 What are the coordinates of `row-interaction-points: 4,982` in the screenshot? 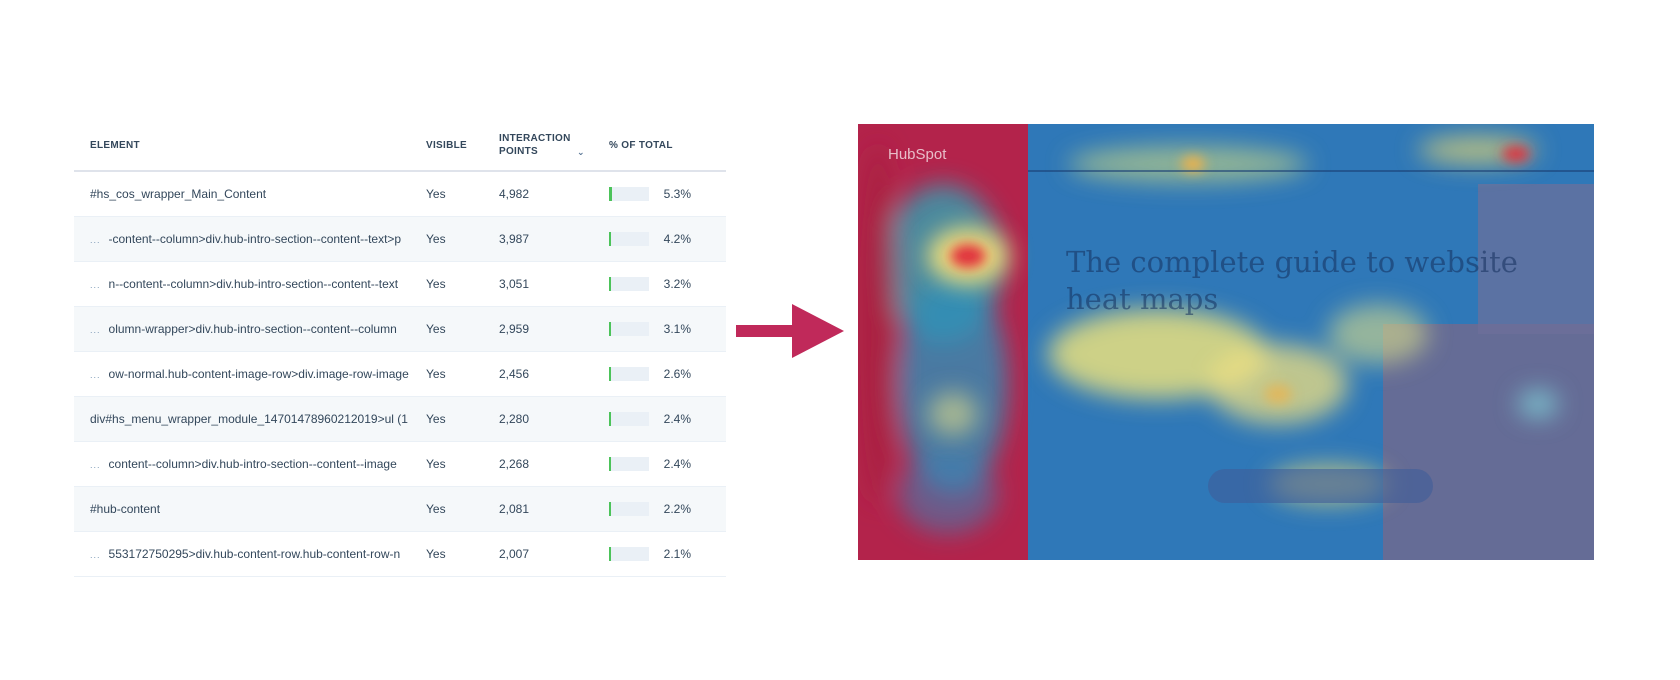 It's located at (514, 194).